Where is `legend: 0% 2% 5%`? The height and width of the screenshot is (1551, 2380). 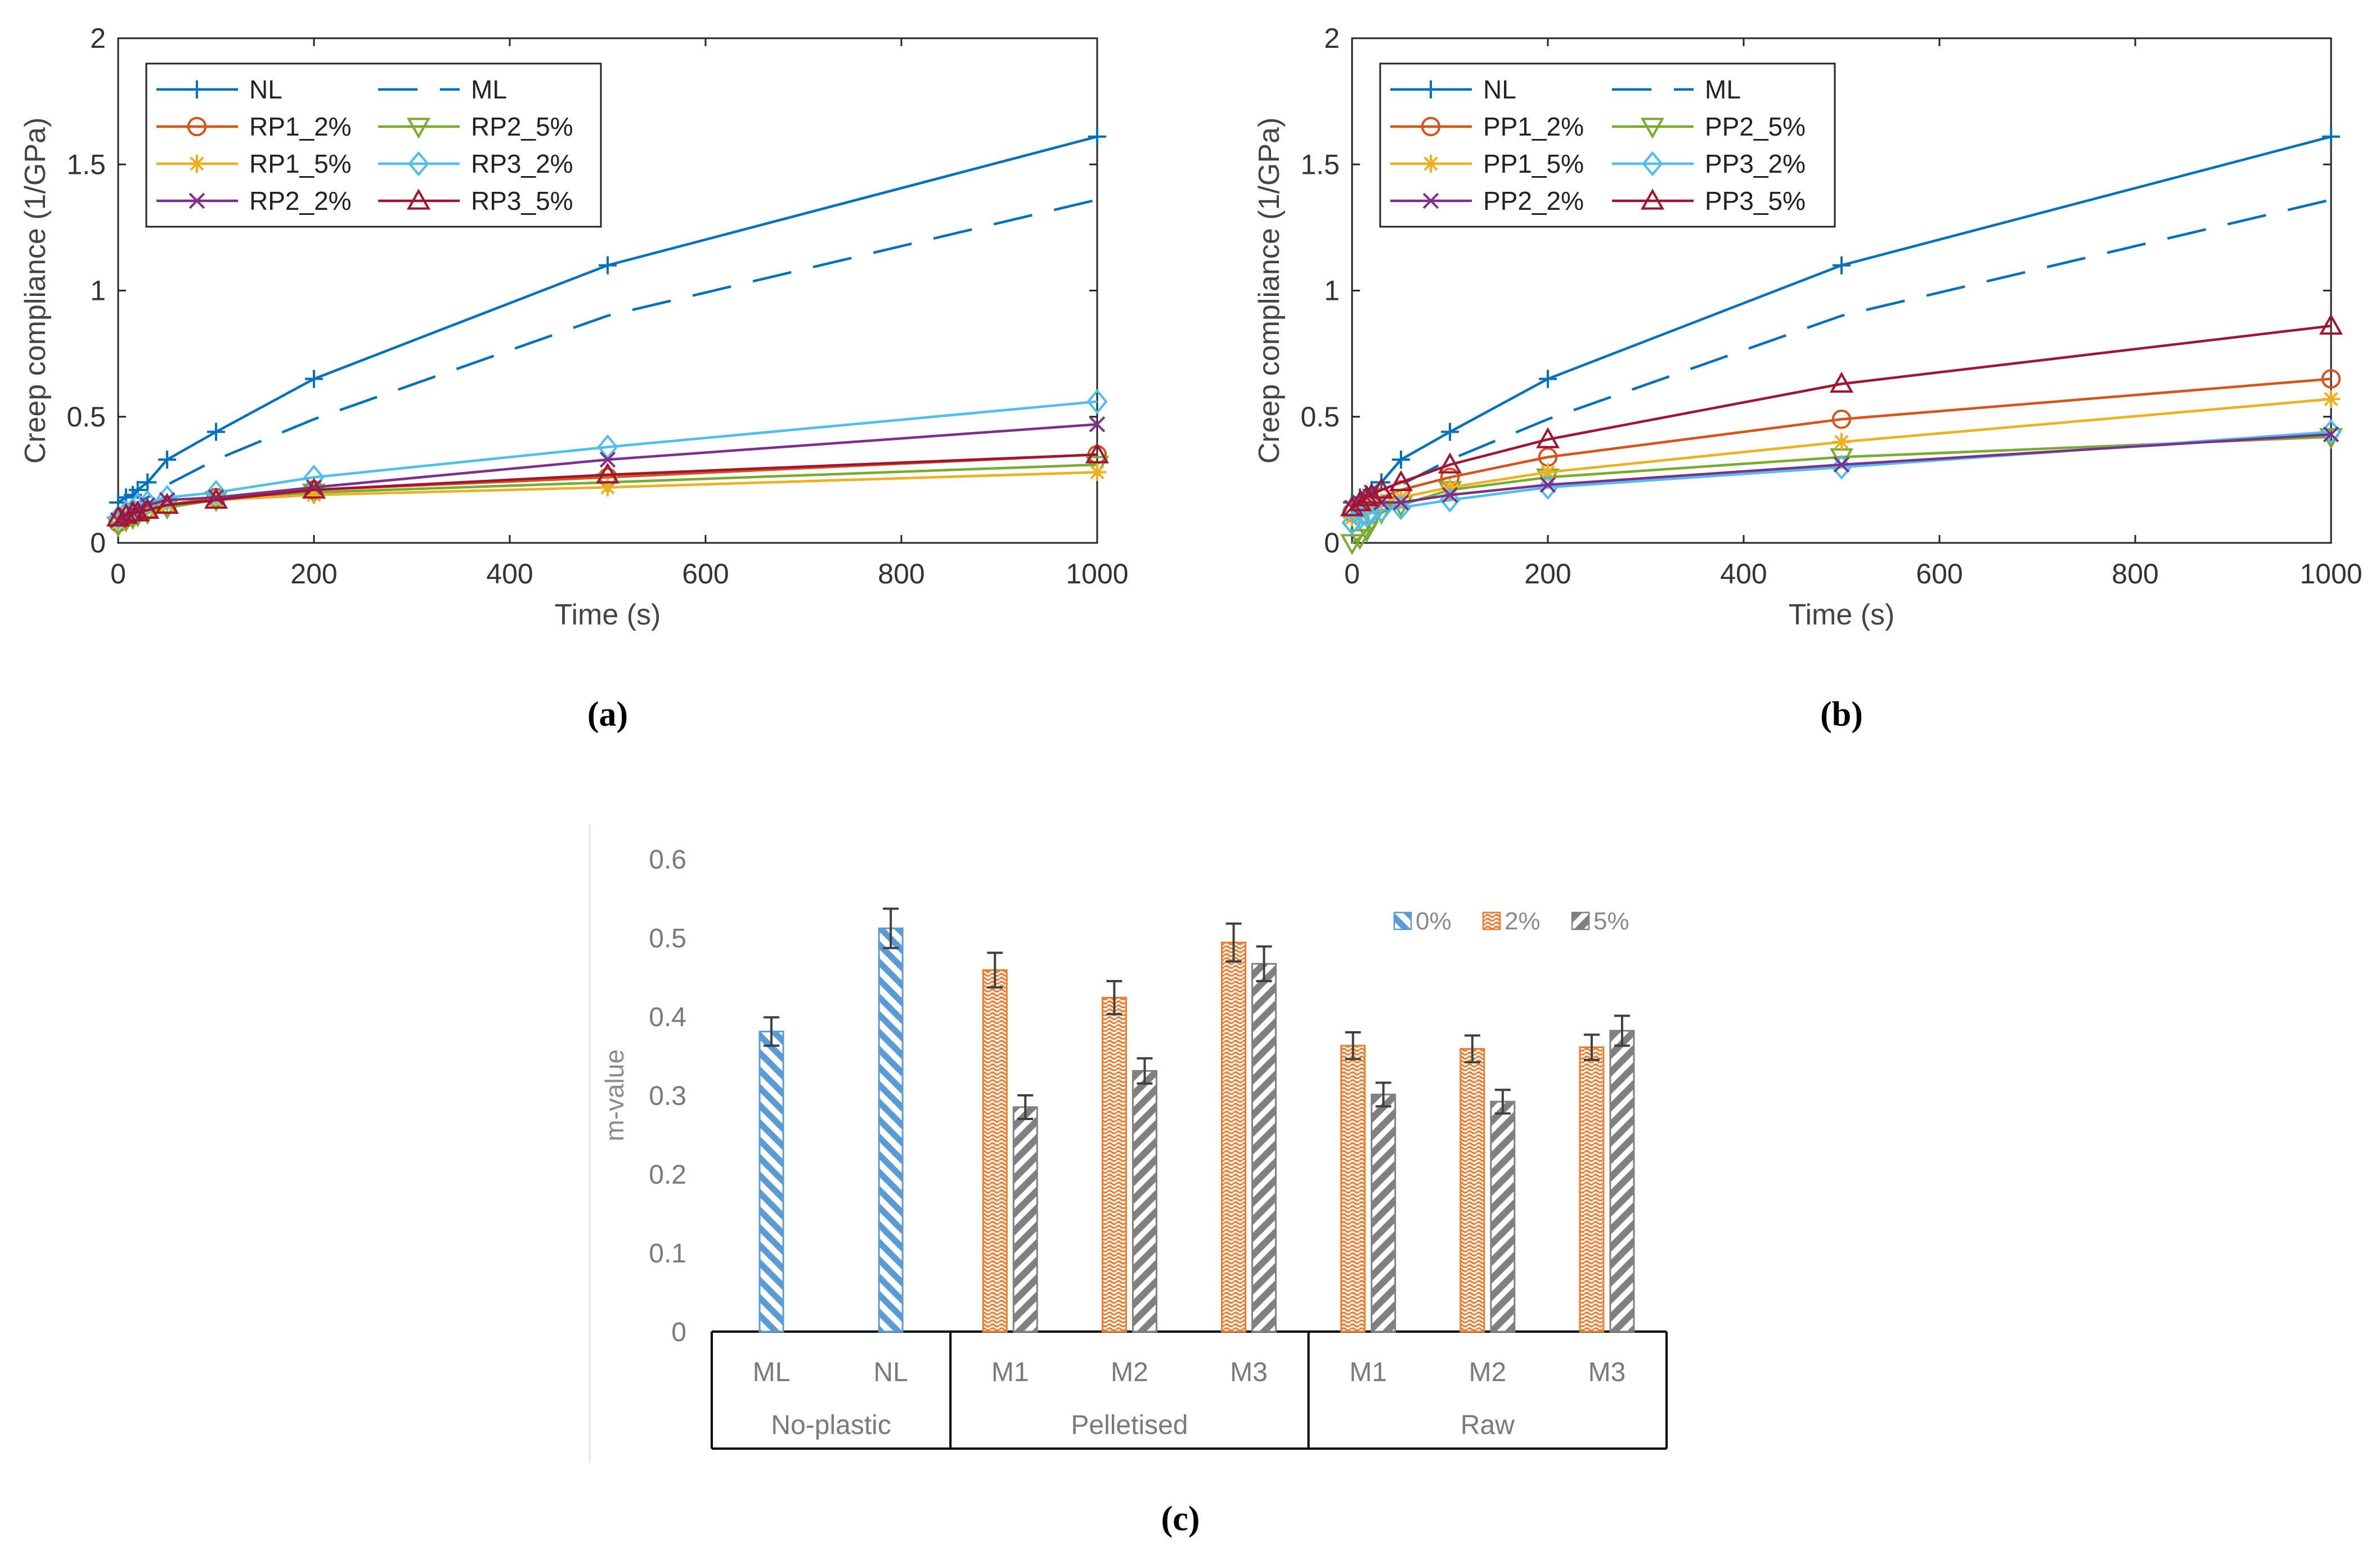
legend: 0% 2% 5% is located at coordinates (1511, 921).